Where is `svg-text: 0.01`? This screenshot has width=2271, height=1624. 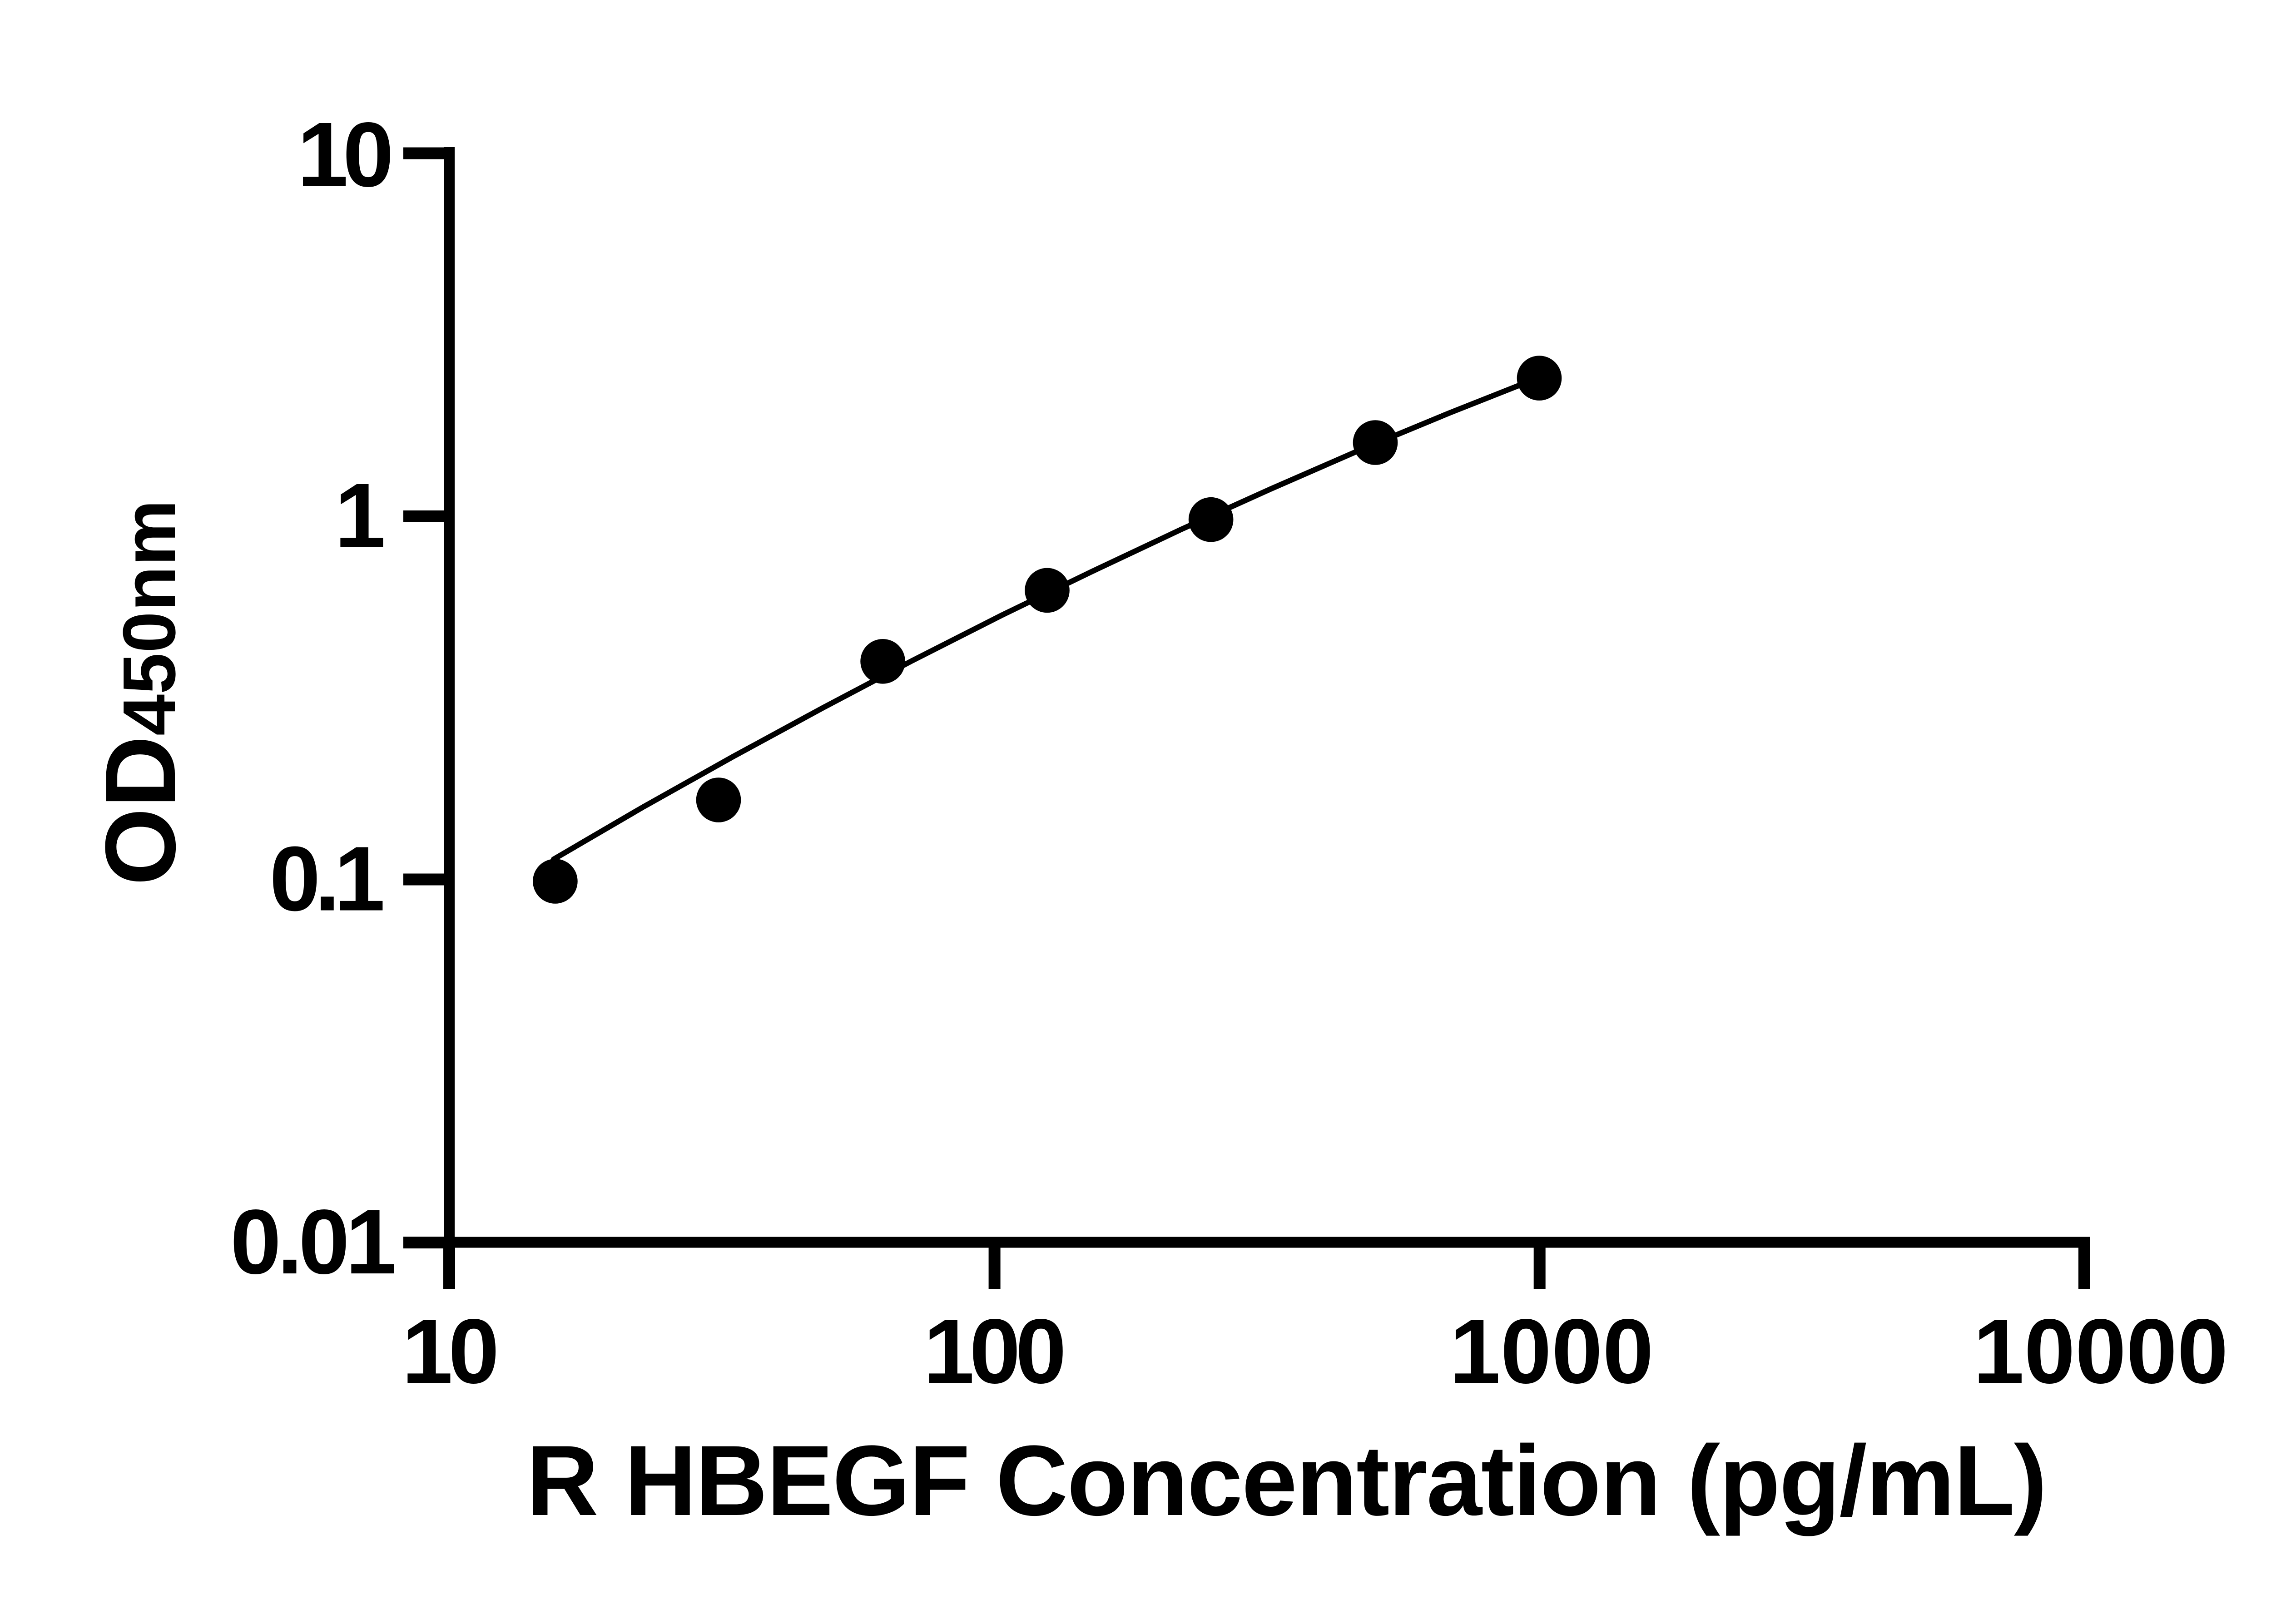
svg-text: 0.01 is located at coordinates (312, 1241).